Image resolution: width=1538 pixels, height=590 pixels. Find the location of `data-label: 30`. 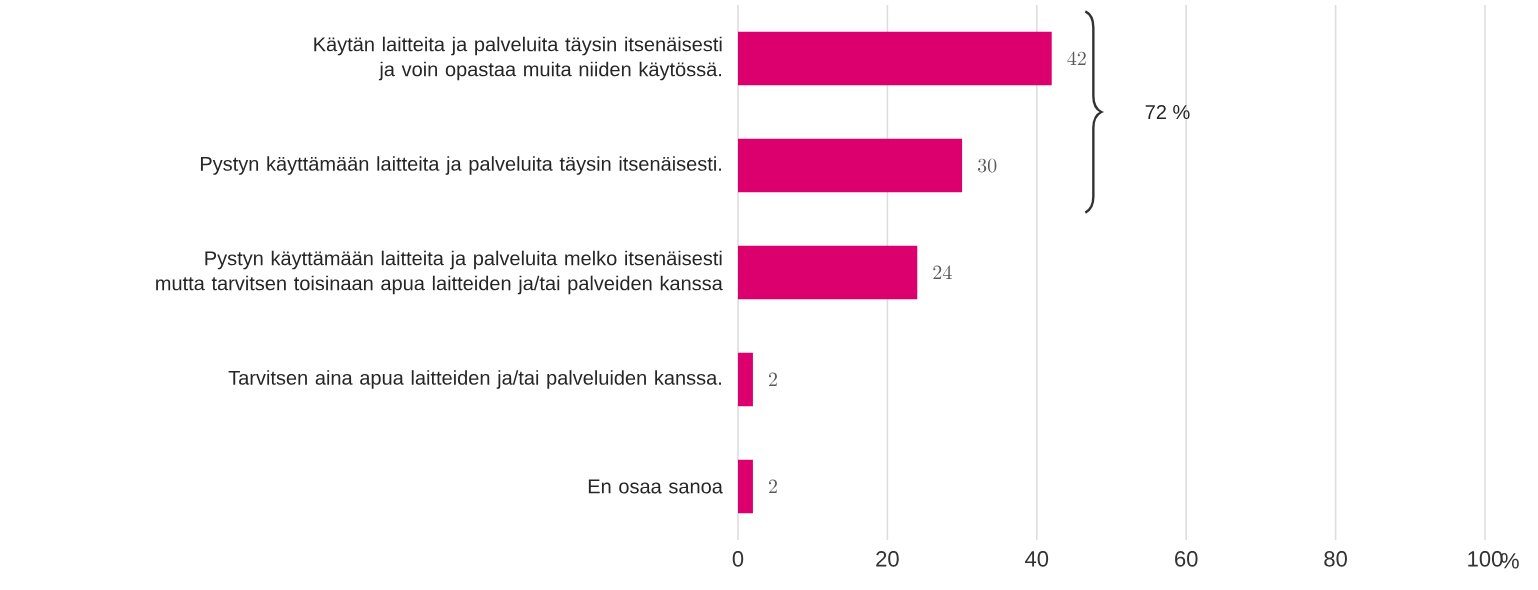

data-label: 30 is located at coordinates (987, 165).